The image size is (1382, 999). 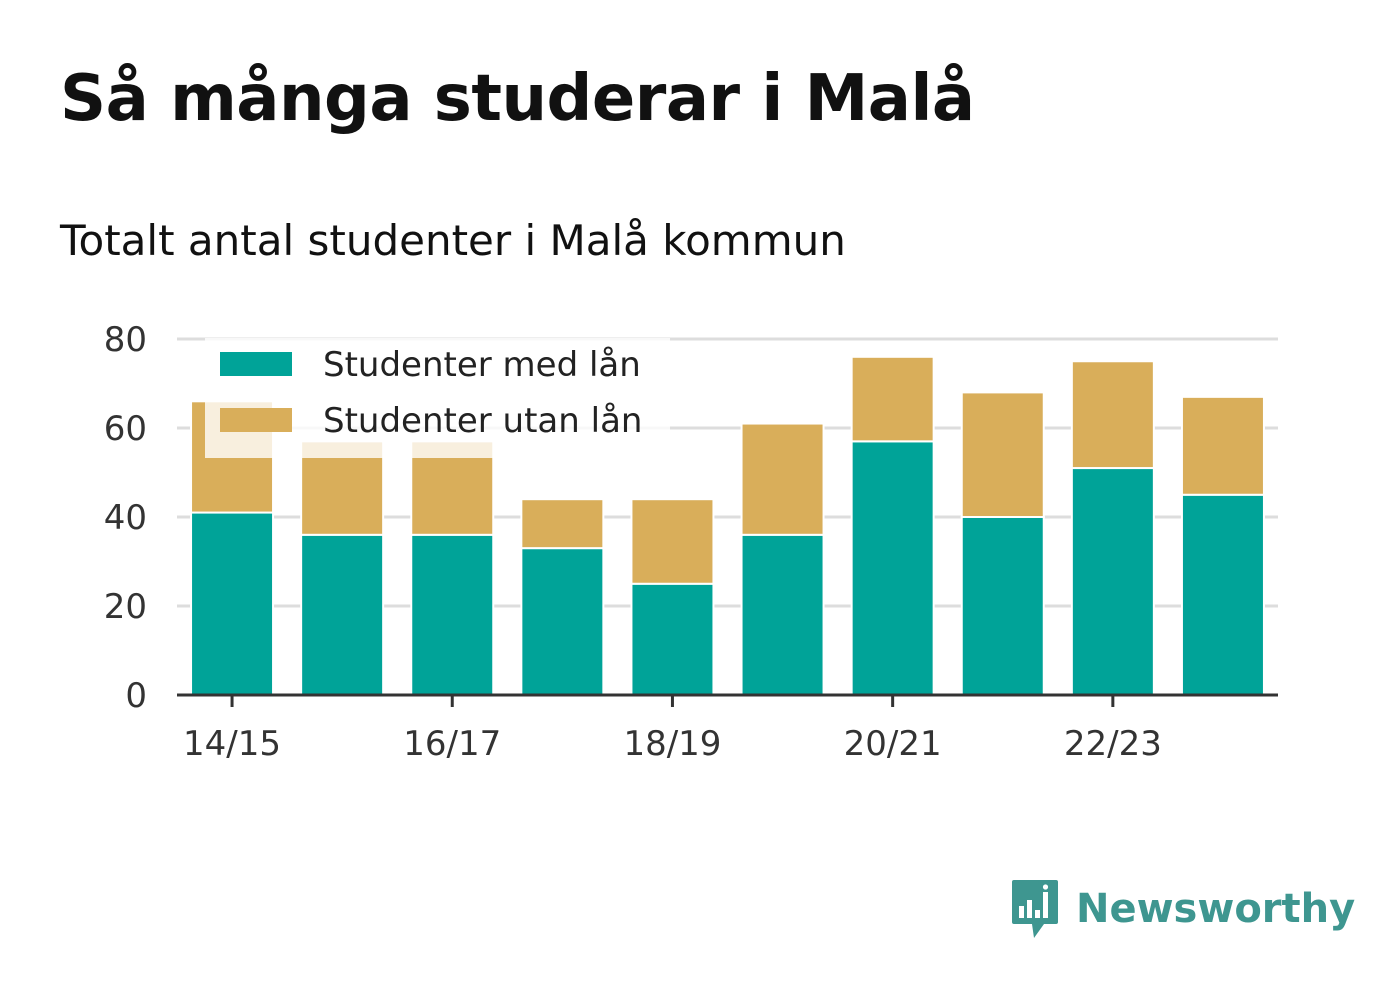 What do you see at coordinates (517, 99) in the screenshot?
I see `chart-title: Så många studerar i Malå` at bounding box center [517, 99].